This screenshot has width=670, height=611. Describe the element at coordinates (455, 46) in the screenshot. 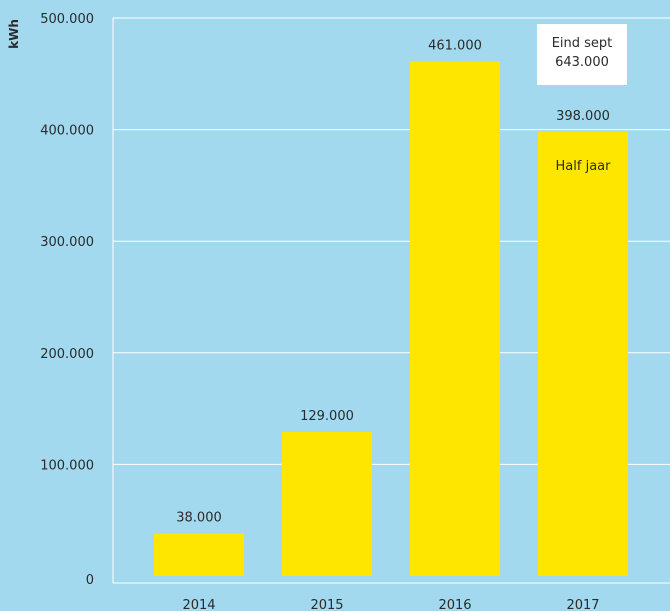

I see `data-label-2016: 461.000` at that location.